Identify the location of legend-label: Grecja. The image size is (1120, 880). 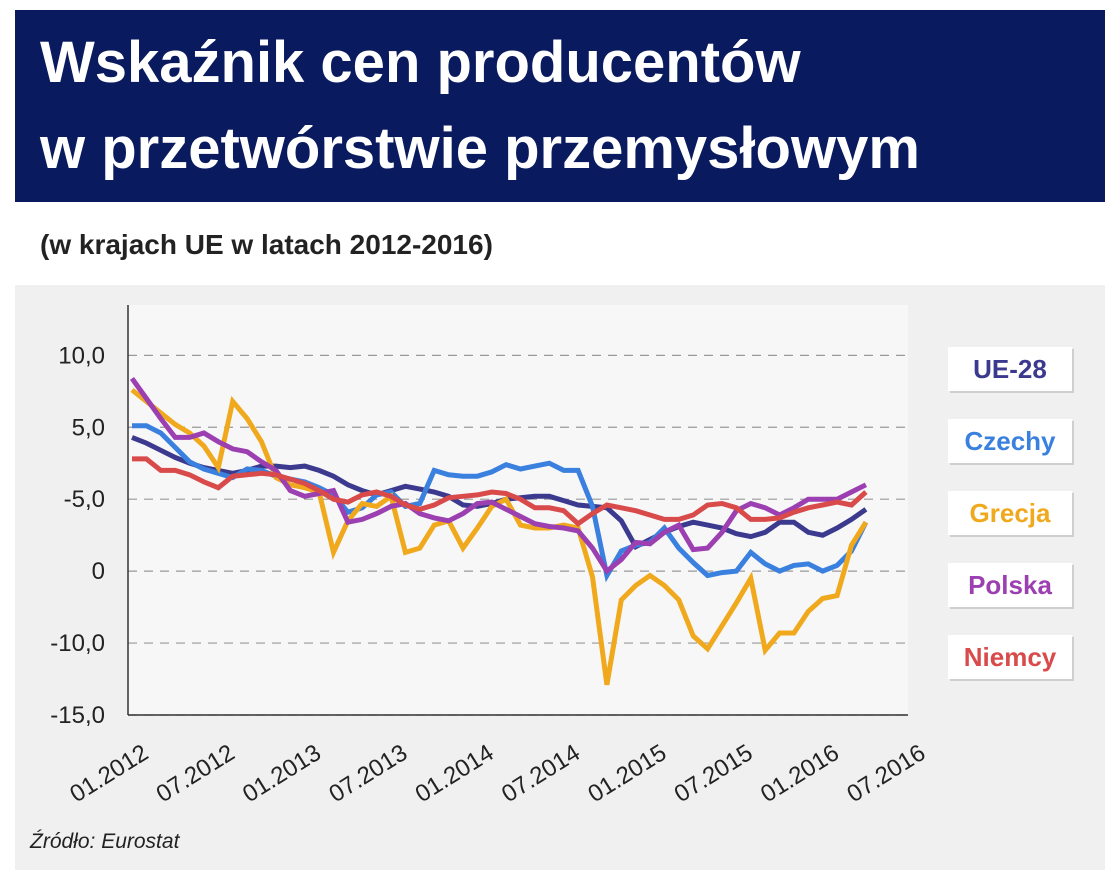
(1010, 513).